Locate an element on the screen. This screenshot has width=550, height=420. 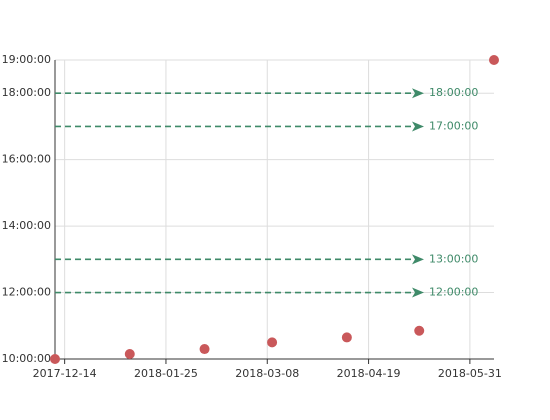
mark-line-label: 13:00:00 is located at coordinates (453, 258).